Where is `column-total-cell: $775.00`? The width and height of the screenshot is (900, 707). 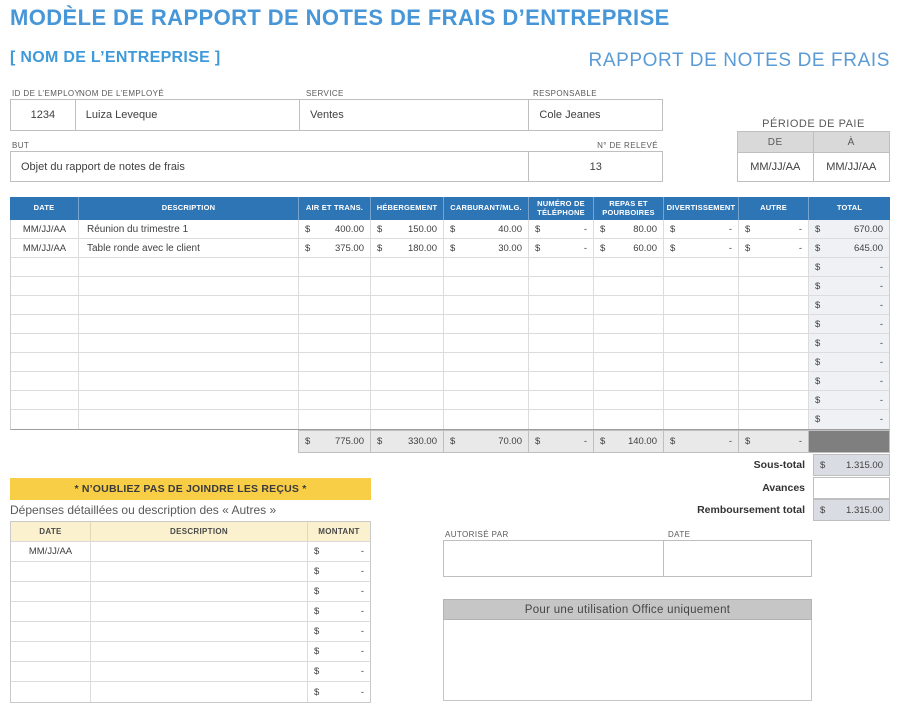
column-total-cell: $775.00 is located at coordinates (335, 441).